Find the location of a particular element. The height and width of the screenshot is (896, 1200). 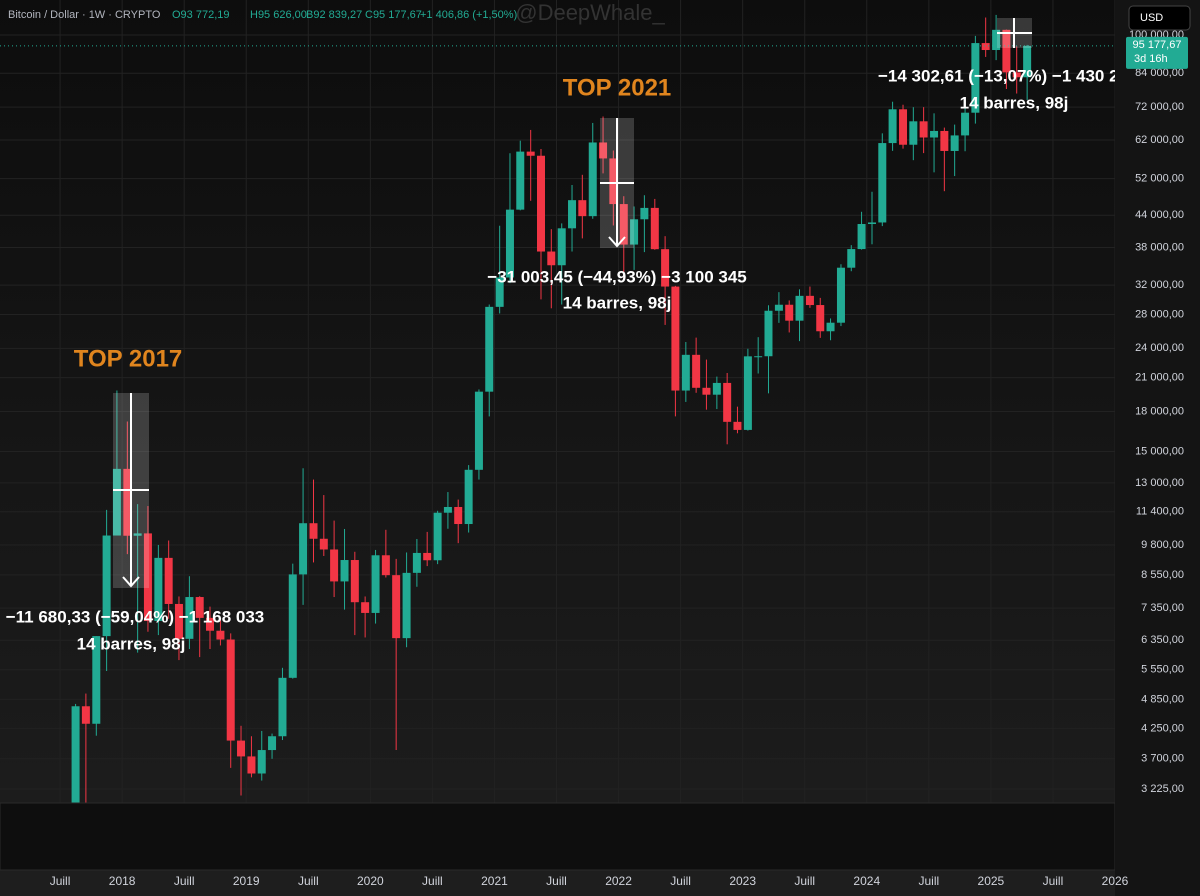

y-tick-label: 9 800,00 is located at coordinates (1162, 545).